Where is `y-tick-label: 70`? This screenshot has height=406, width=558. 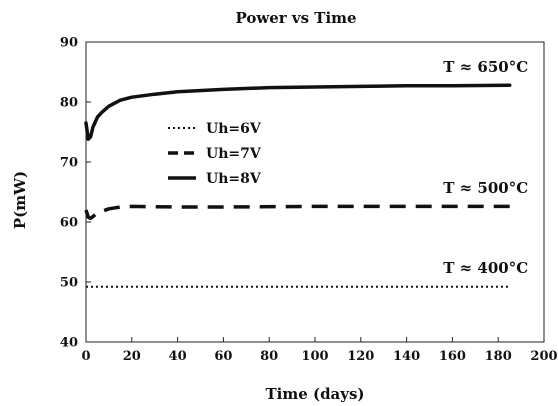
y-tick-label: 70 is located at coordinates (69, 163).